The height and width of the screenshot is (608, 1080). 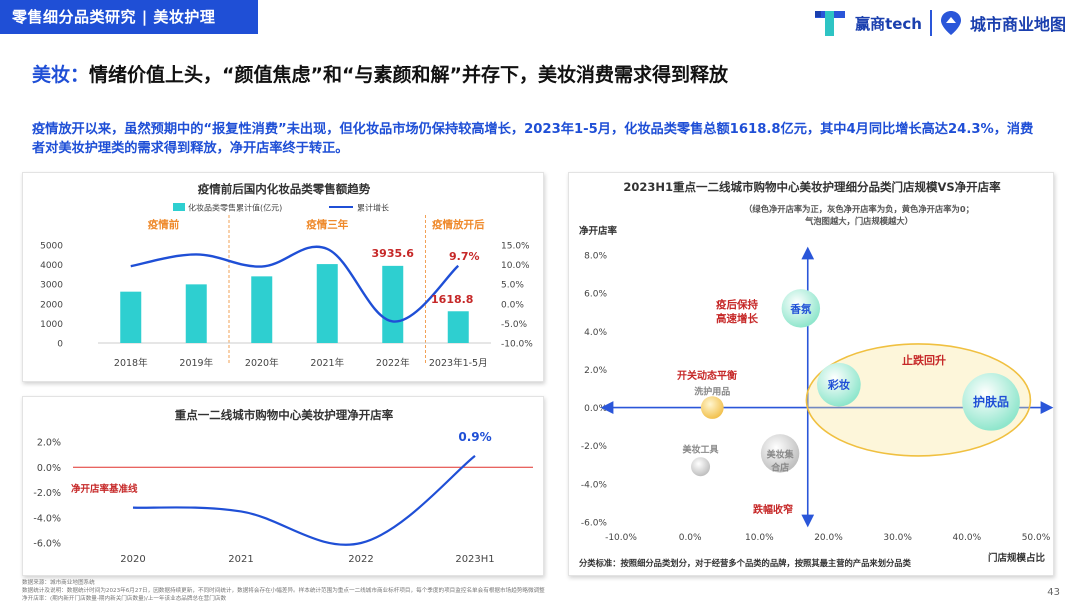 I want to click on x-tick-label: 0.0%, so click(x=690, y=538).